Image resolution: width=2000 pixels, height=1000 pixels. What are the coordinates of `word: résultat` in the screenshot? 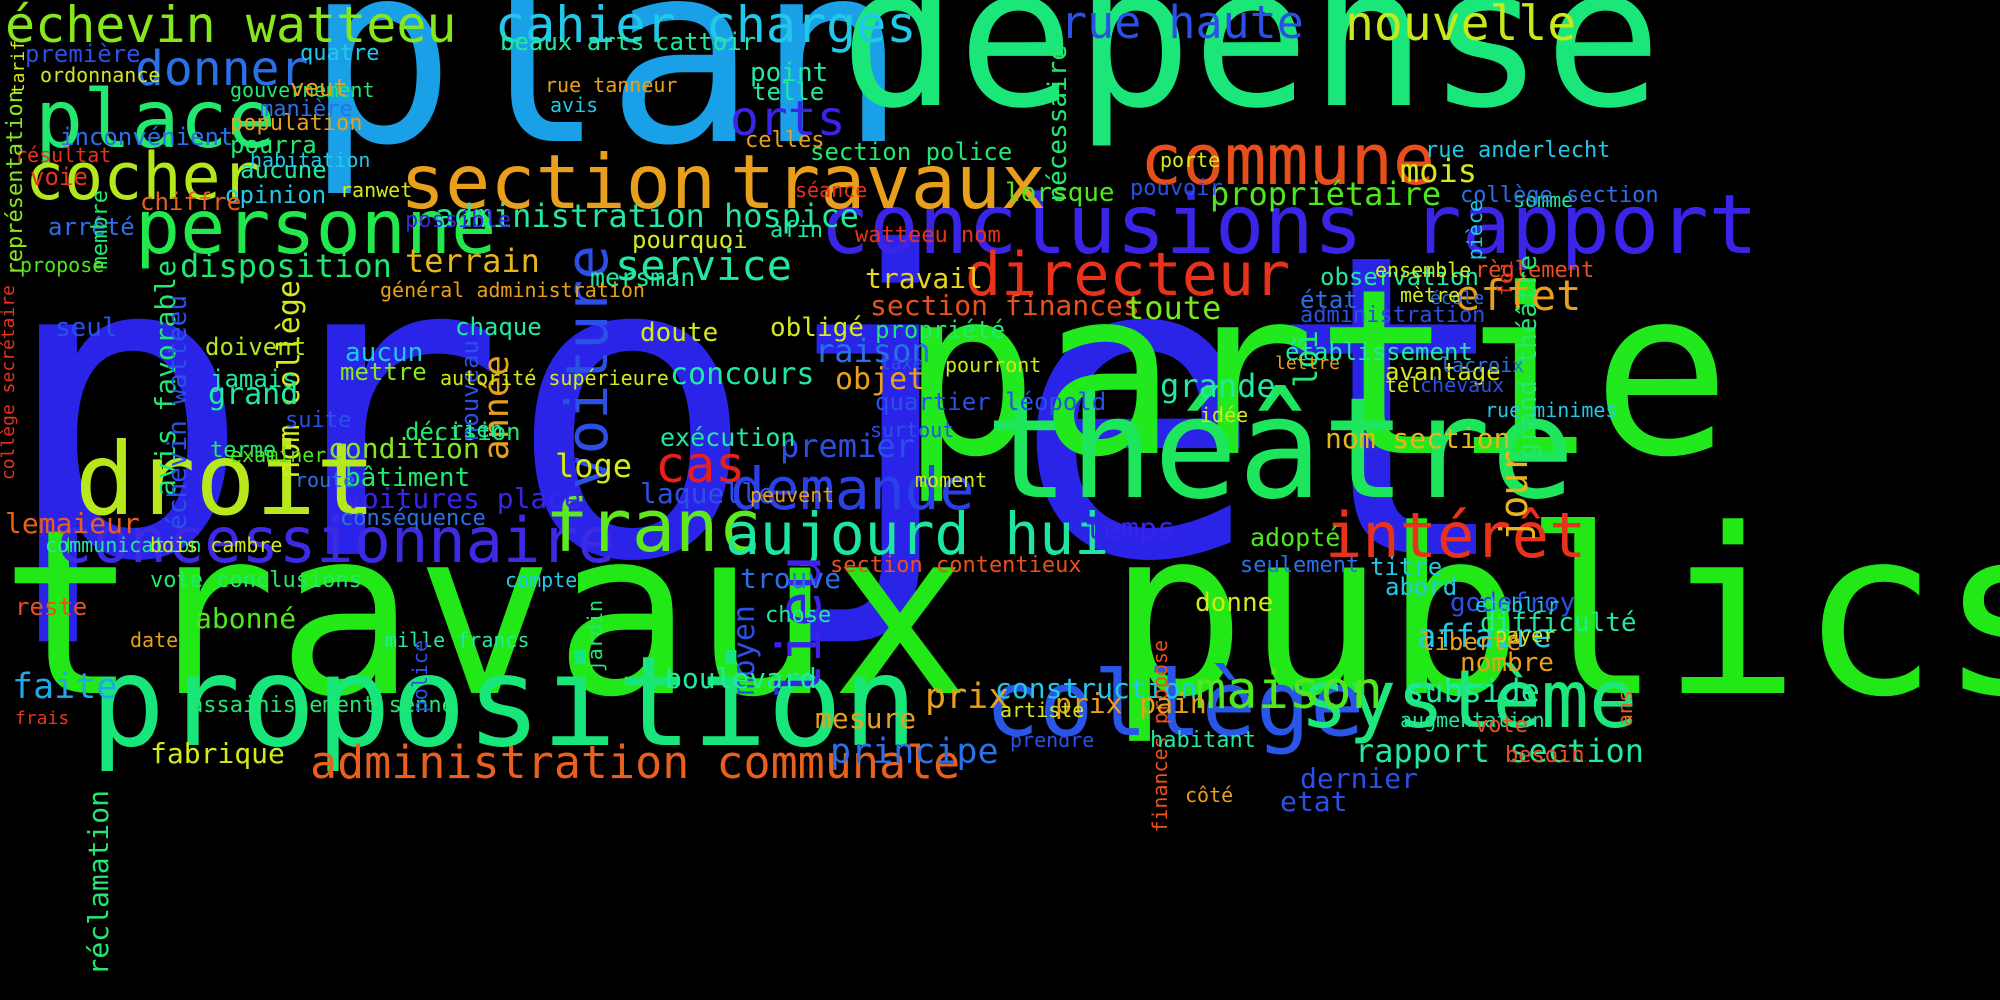 It's located at (63, 155).